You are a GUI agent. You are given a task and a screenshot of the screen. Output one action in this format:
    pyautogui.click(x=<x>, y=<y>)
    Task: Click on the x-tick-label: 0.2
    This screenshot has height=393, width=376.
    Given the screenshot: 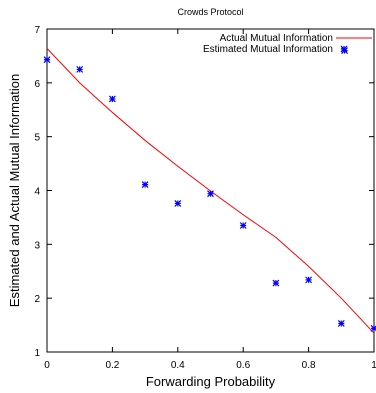 What is the action you would take?
    pyautogui.click(x=112, y=365)
    